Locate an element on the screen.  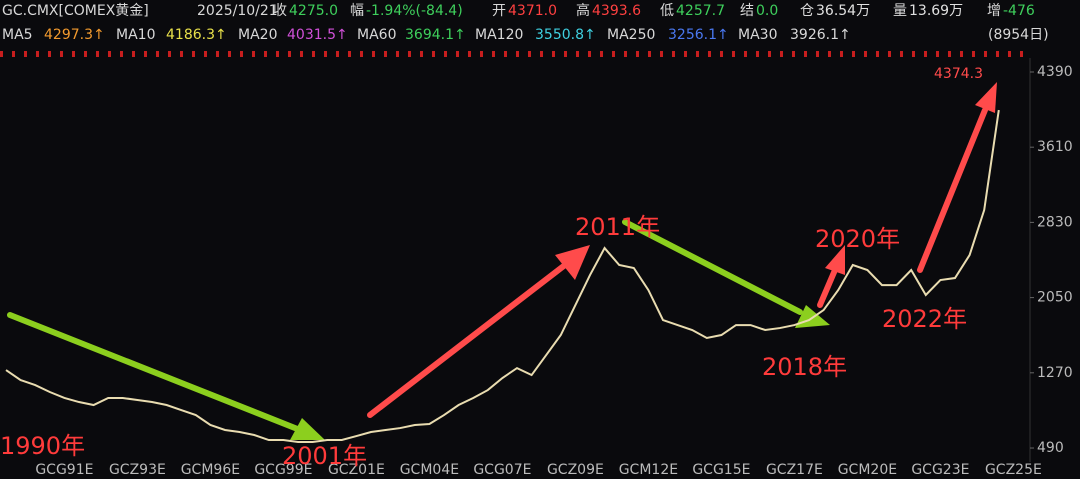
quote-value: 4275.0 is located at coordinates (313, 11).